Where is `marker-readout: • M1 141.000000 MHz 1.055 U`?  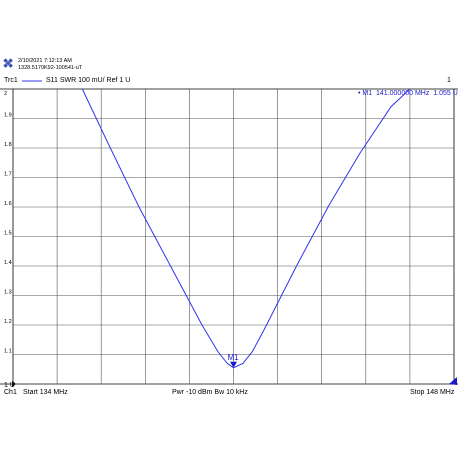
marker-readout: • M1 141.000000 MHz 1.055 U is located at coordinates (408, 93).